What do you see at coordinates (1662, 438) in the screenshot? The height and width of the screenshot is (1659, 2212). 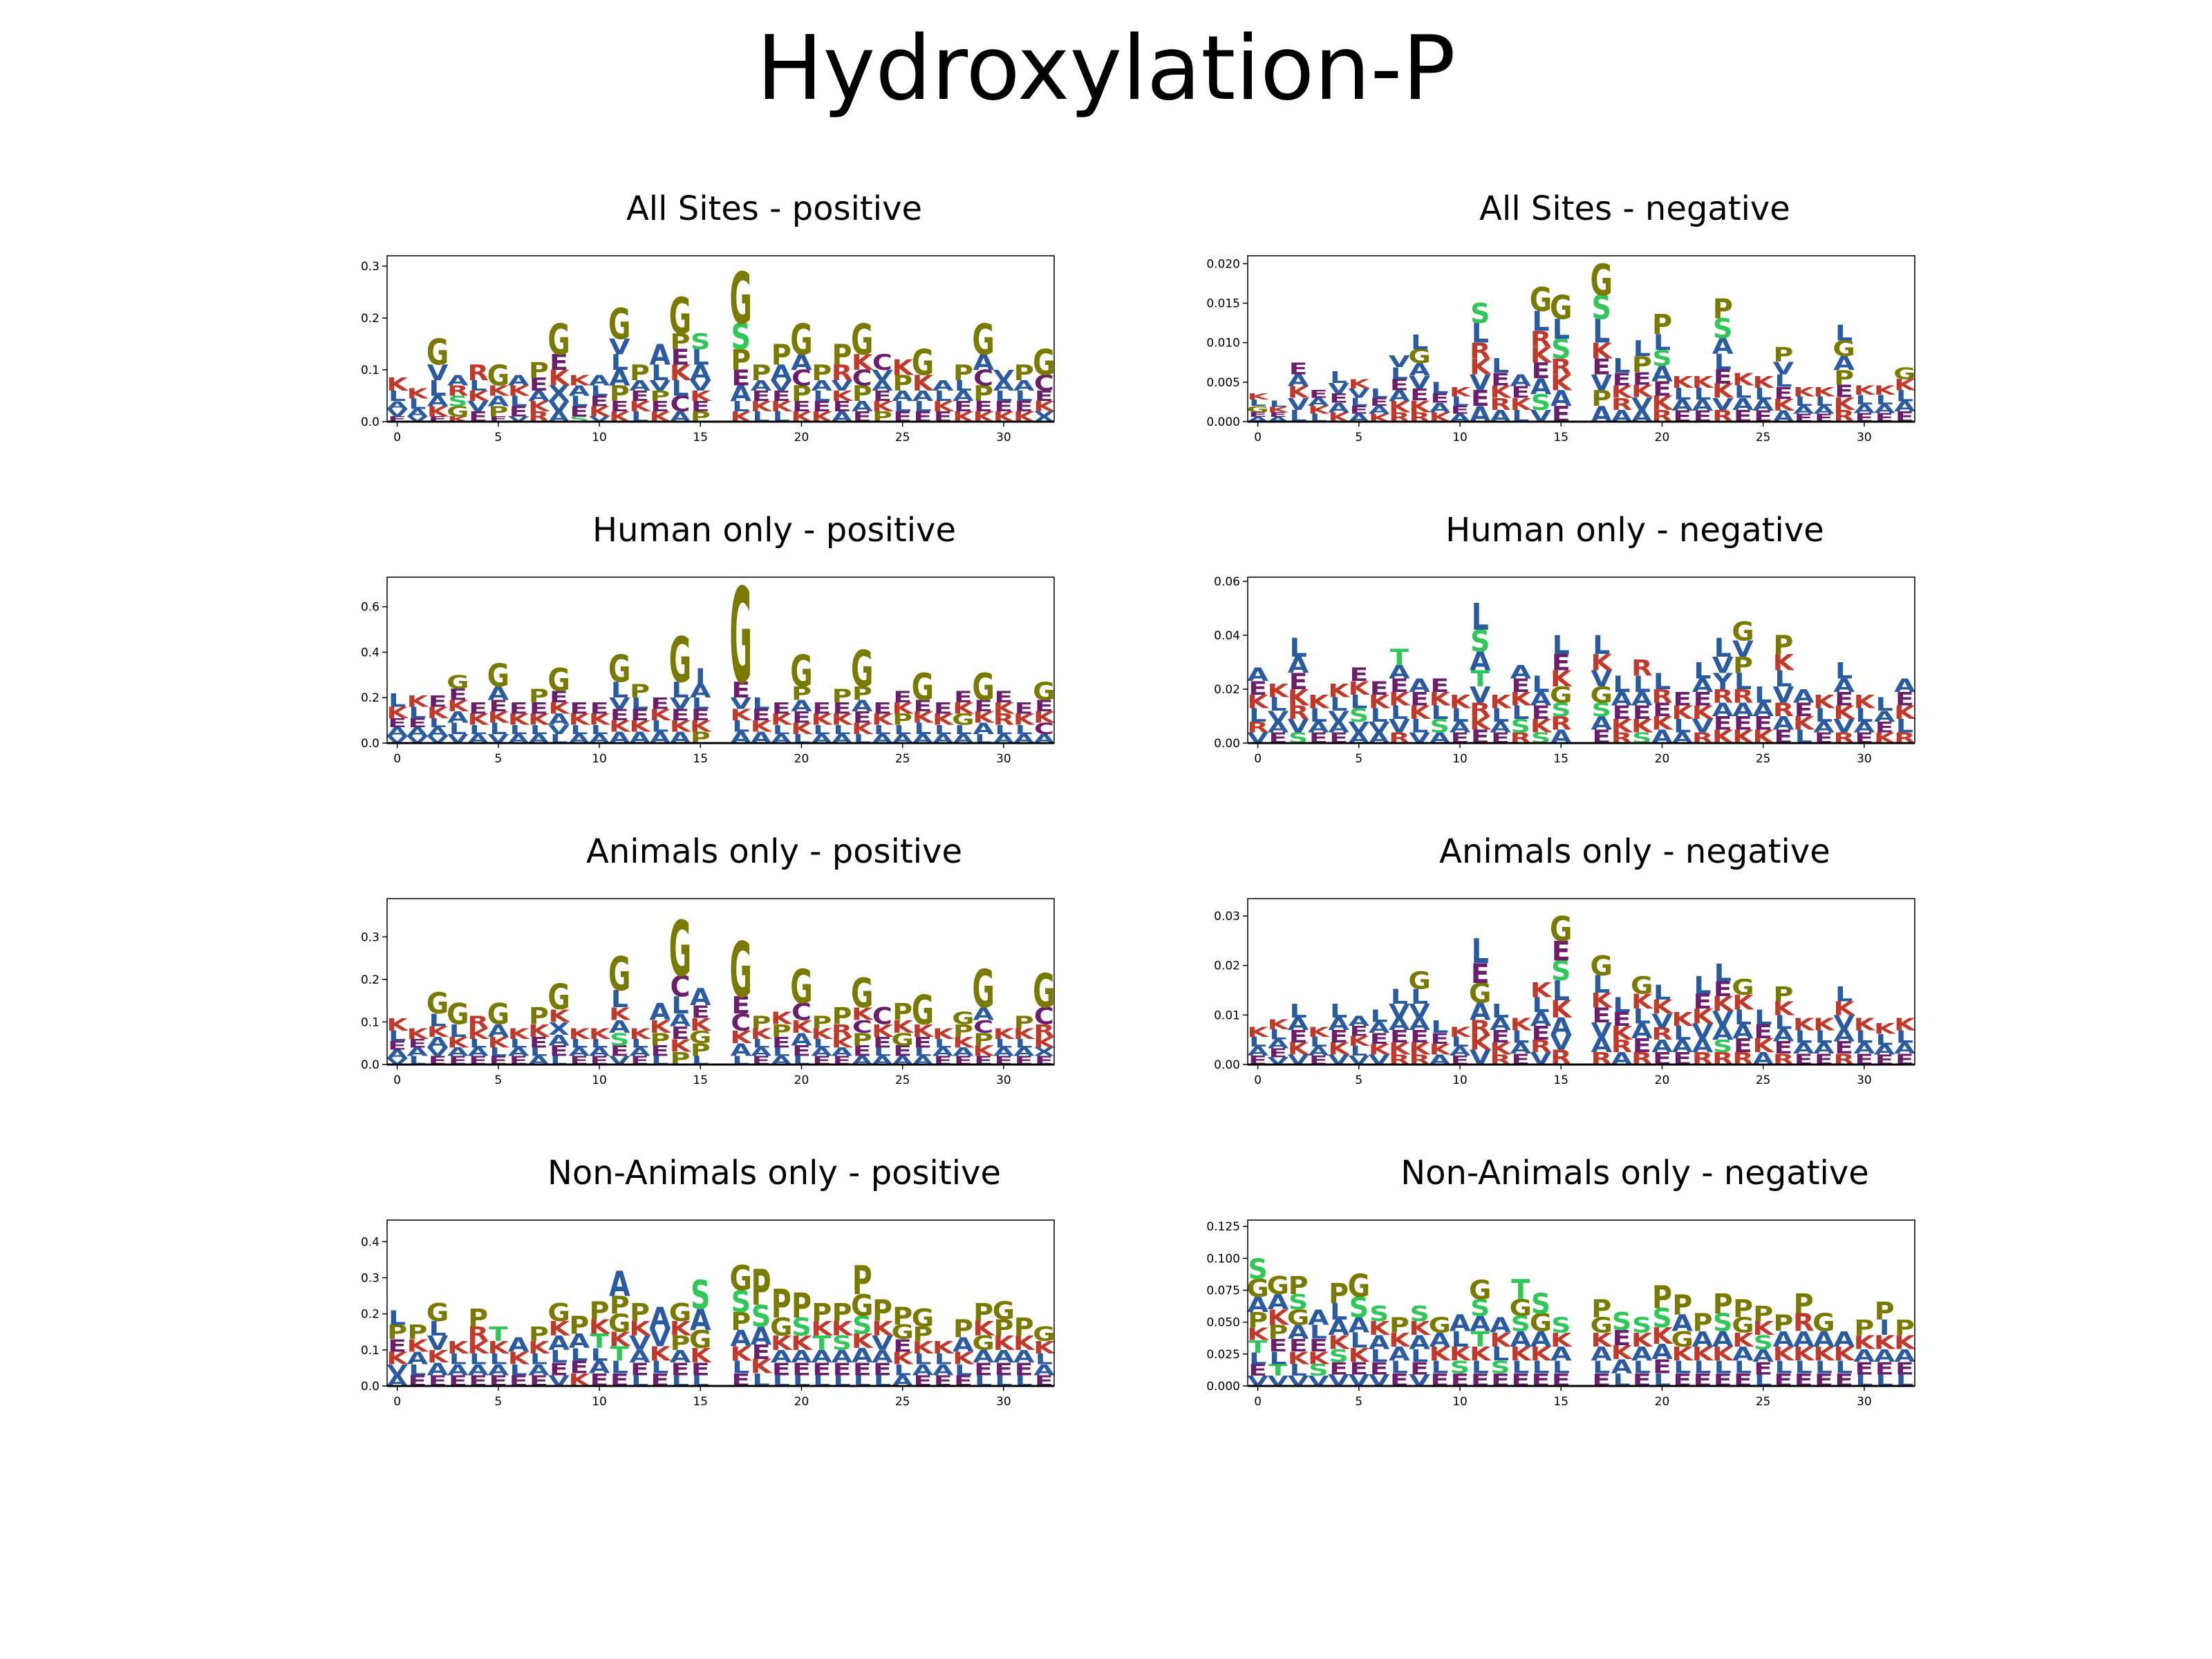 I see `x-tick-label: 20` at bounding box center [1662, 438].